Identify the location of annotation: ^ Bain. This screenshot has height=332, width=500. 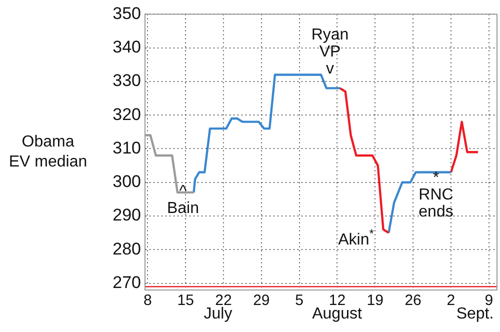
(183, 199).